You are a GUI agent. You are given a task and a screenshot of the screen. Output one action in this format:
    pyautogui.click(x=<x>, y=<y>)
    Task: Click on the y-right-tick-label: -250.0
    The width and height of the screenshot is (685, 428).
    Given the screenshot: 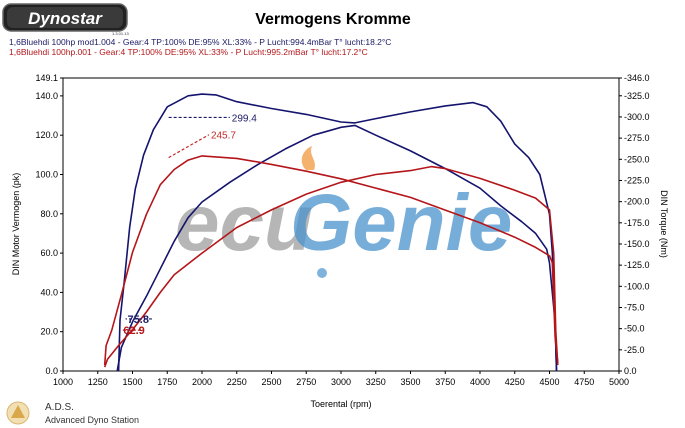 What is the action you would take?
    pyautogui.click(x=637, y=159)
    